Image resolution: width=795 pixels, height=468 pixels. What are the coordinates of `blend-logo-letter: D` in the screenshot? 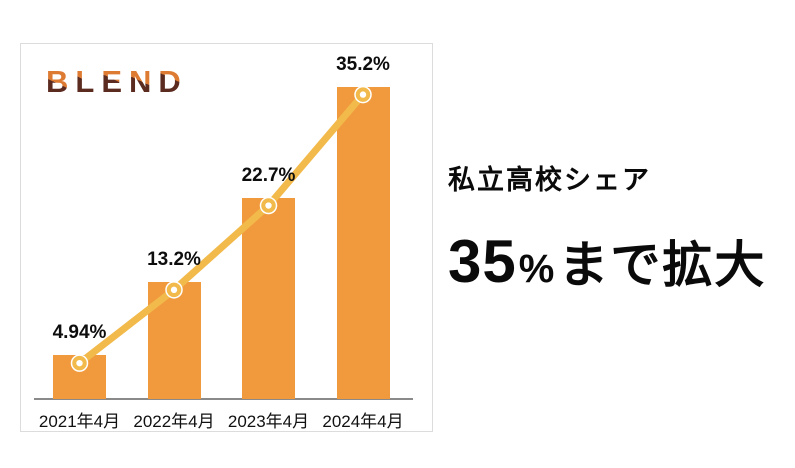 It's located at (173, 81).